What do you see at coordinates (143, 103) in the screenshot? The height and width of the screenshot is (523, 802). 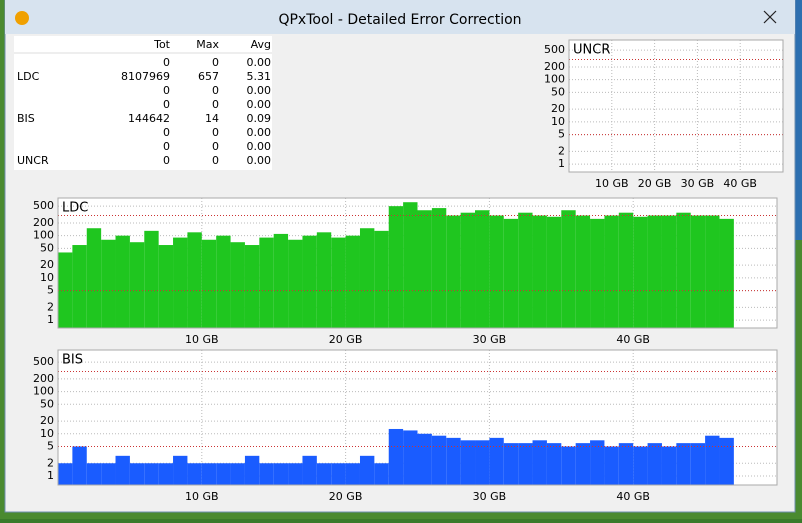 I see `stats-table` at bounding box center [143, 103].